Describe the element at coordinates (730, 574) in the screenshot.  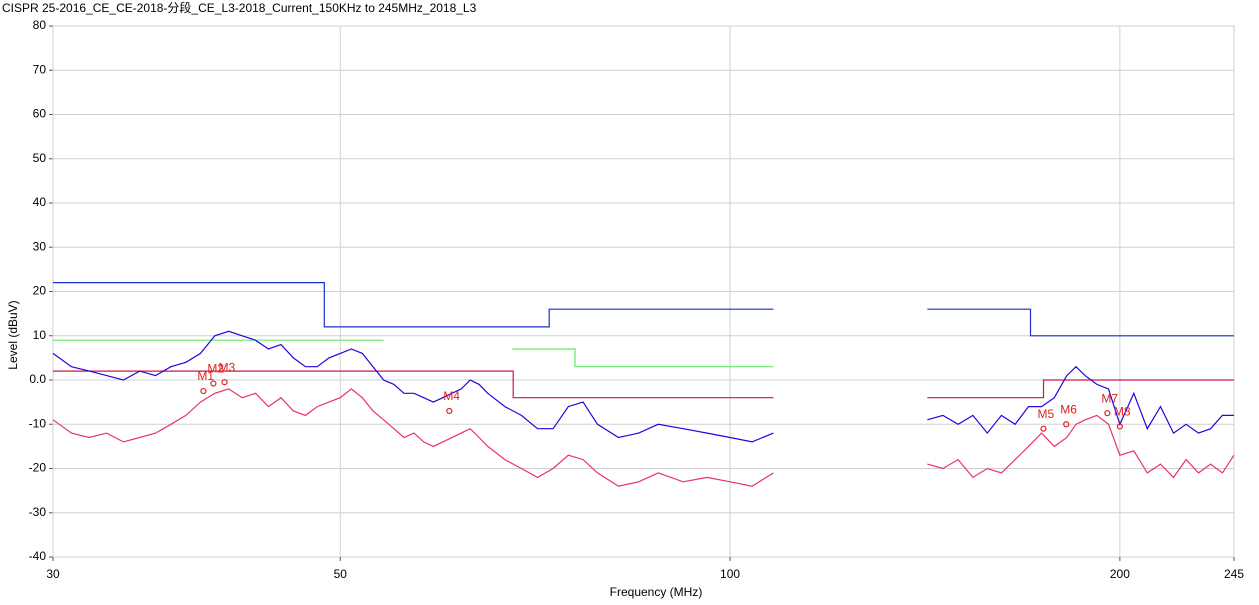
I see `x-tick-label: 100` at that location.